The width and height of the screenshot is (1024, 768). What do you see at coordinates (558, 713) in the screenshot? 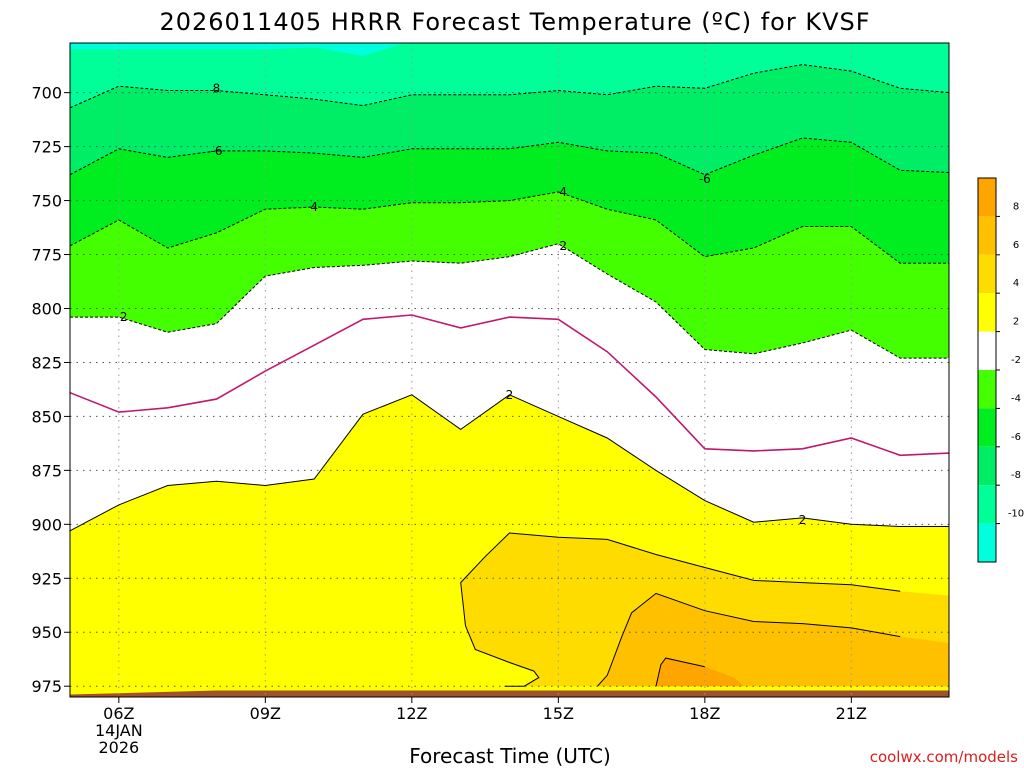
I see `x-tick-label: 15Z` at bounding box center [558, 713].